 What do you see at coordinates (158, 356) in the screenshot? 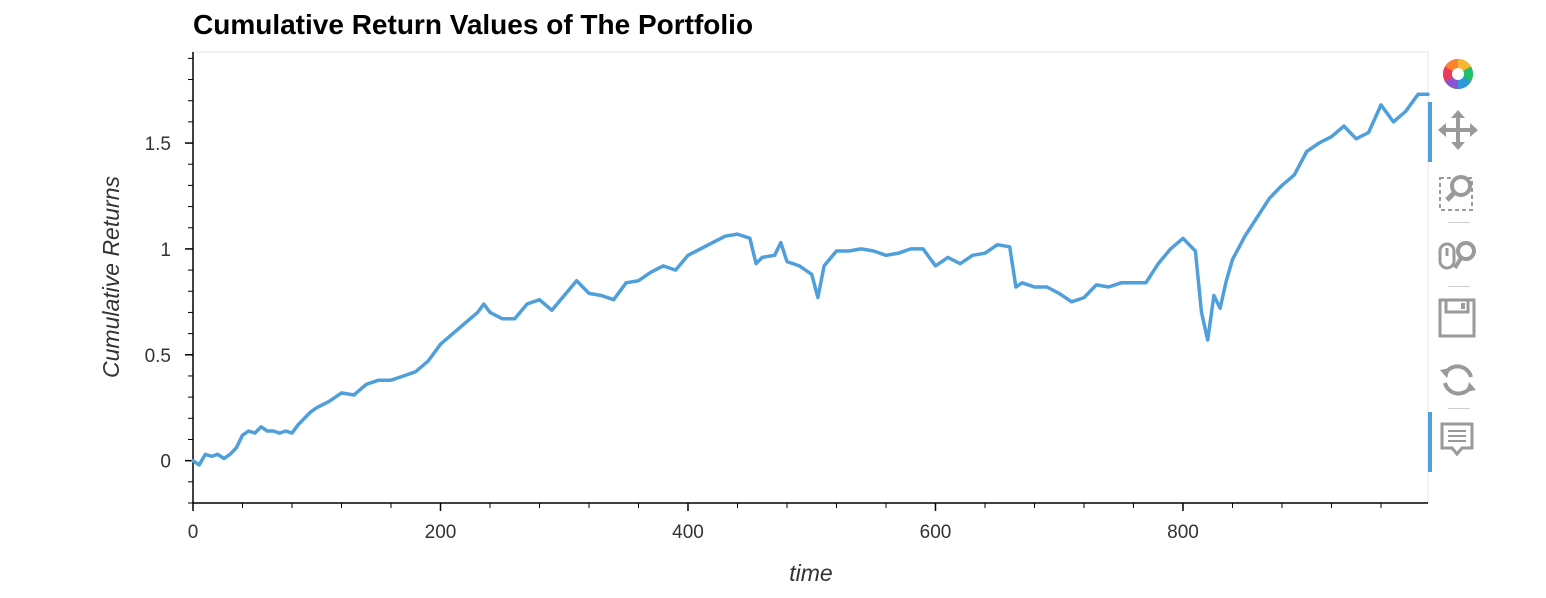
I see `y-tick-label: 0.5` at bounding box center [158, 356].